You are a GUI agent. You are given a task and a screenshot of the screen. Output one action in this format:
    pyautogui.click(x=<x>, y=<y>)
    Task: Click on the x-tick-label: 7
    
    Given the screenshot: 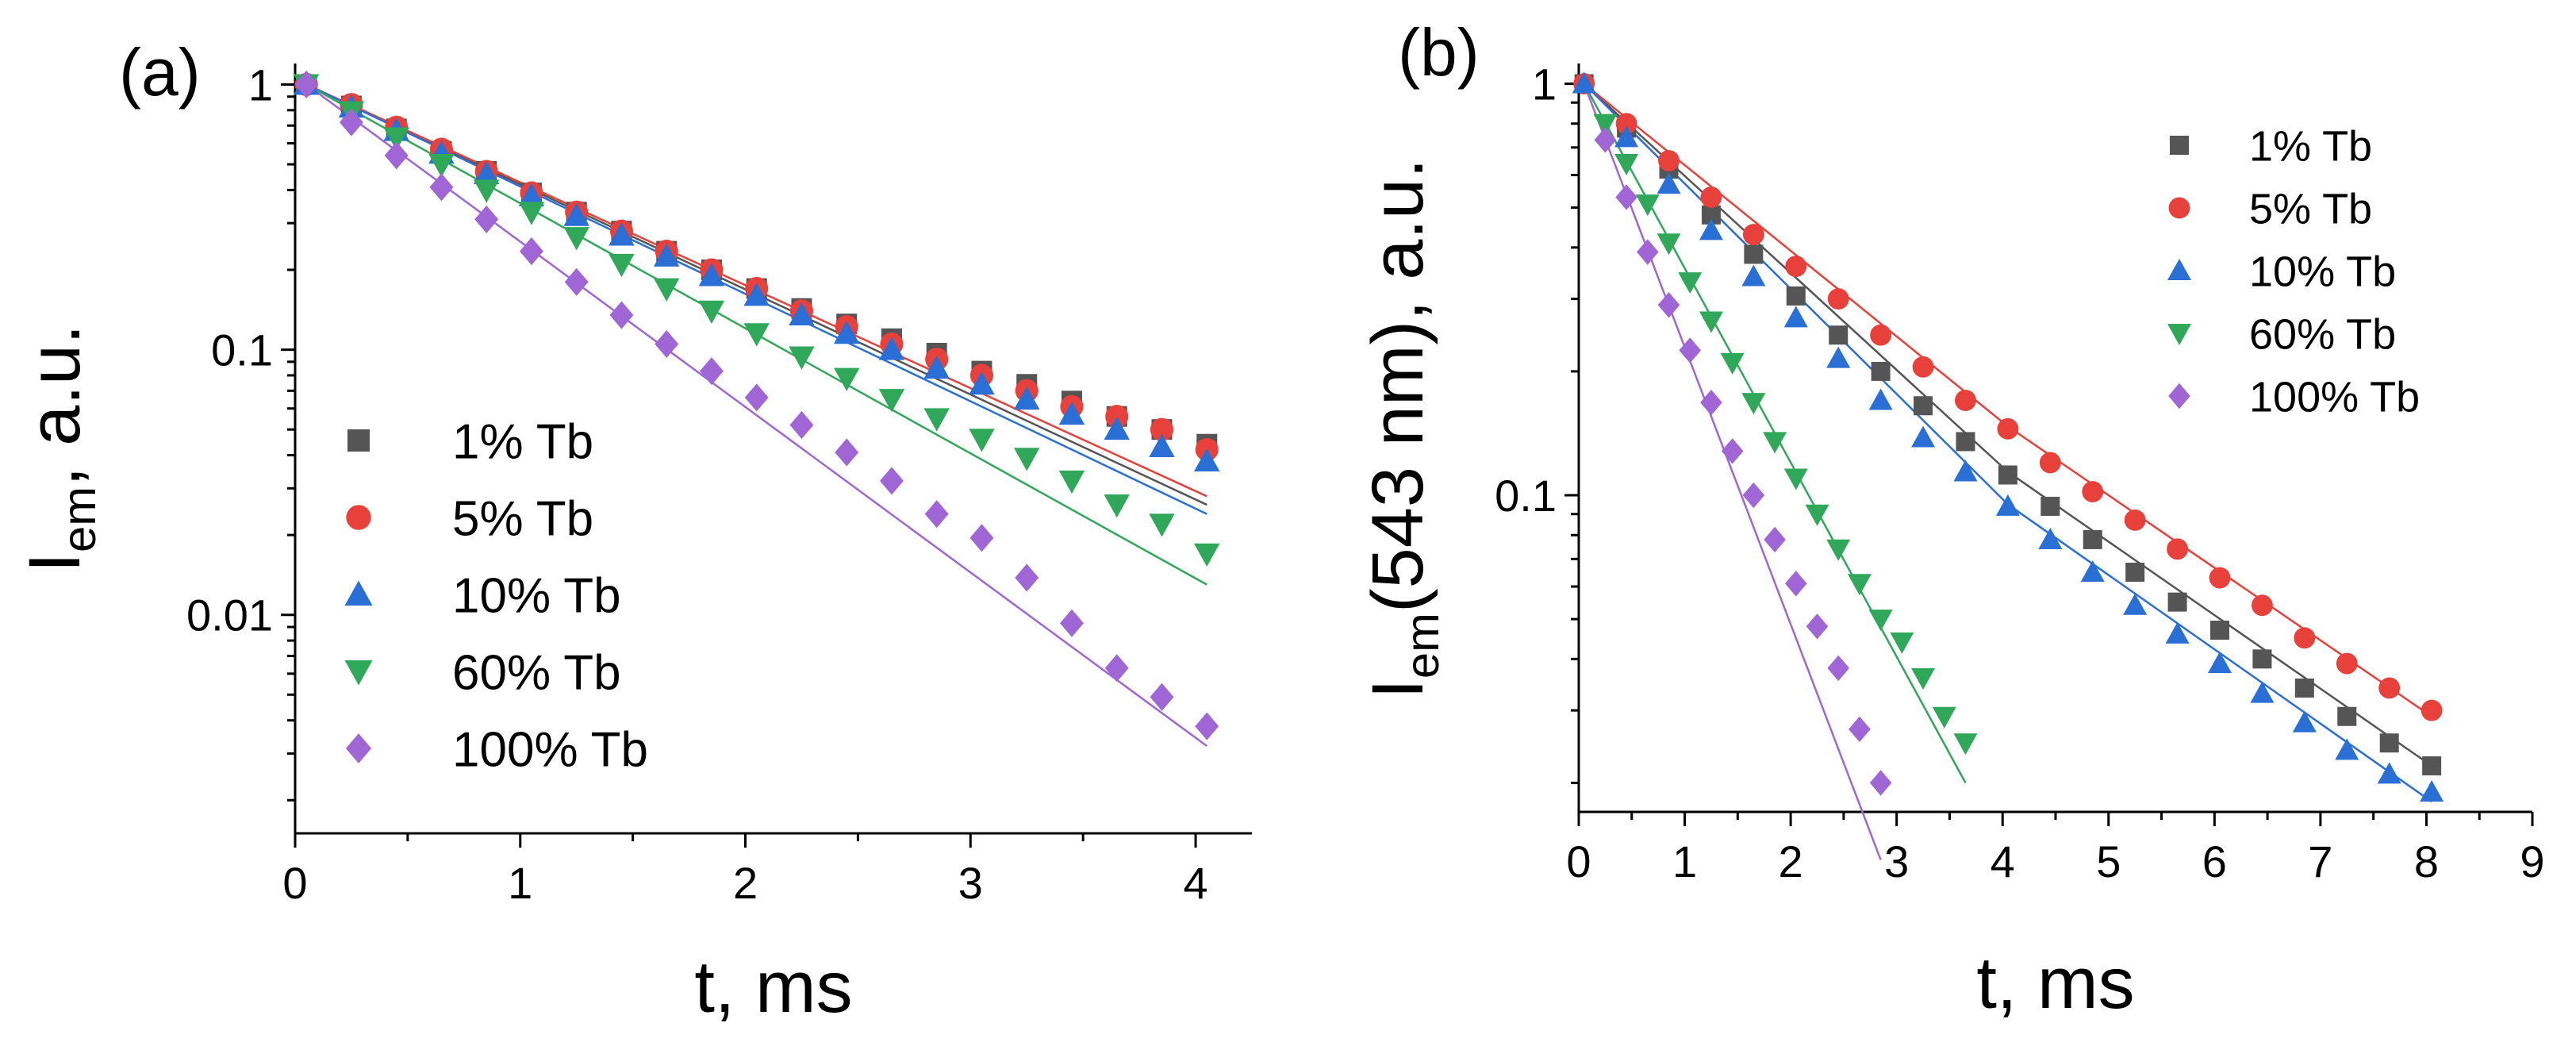 What is the action you would take?
    pyautogui.click(x=2320, y=862)
    